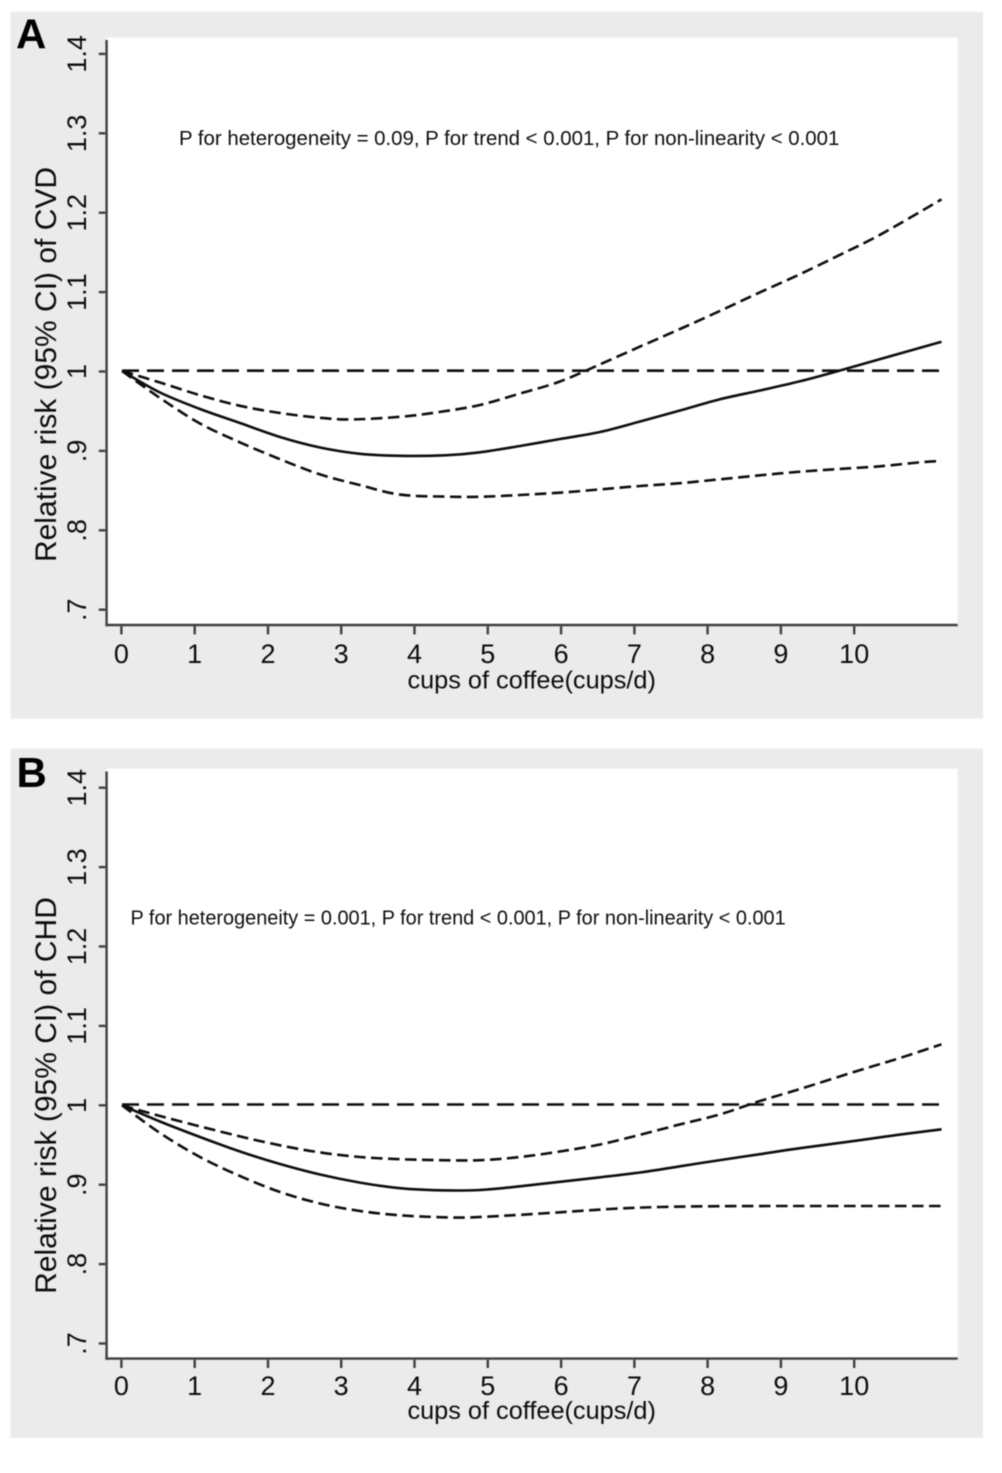  Describe the element at coordinates (31, 33) in the screenshot. I see `svg-text: A` at that location.